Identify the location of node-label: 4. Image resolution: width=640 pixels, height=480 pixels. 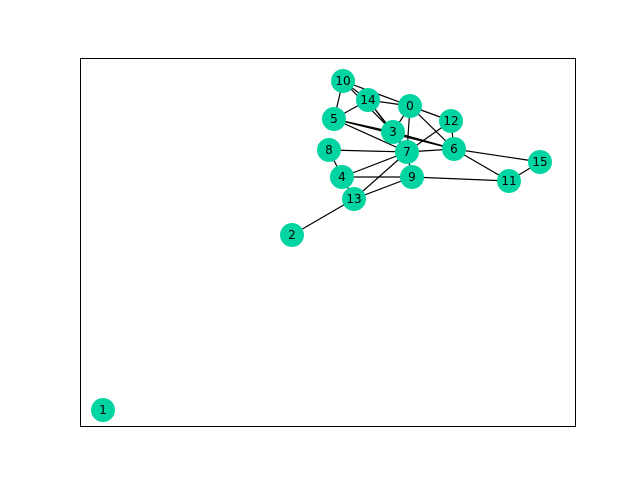
(342, 177).